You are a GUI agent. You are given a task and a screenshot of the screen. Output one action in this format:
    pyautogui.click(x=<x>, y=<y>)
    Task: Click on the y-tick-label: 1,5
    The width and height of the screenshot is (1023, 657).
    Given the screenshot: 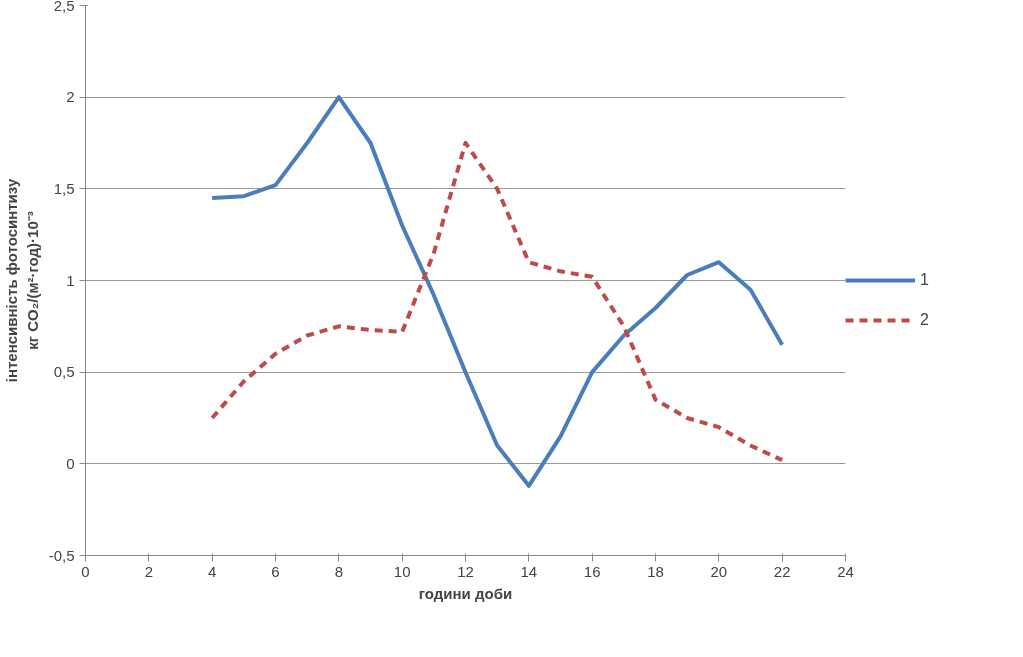 What is the action you would take?
    pyautogui.click(x=64, y=188)
    